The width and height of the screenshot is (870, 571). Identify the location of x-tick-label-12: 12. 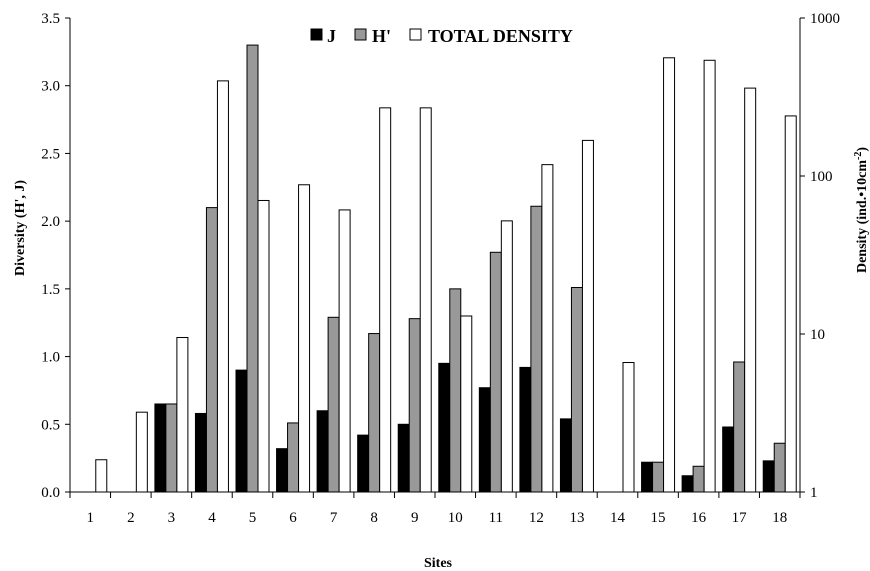
(536, 518).